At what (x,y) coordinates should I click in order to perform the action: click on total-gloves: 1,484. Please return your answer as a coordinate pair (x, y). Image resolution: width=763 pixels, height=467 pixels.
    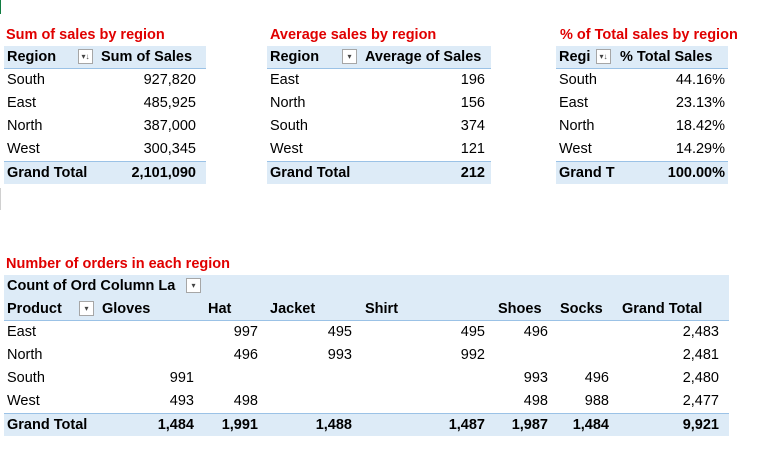
    Looking at the image, I should click on (175, 425).